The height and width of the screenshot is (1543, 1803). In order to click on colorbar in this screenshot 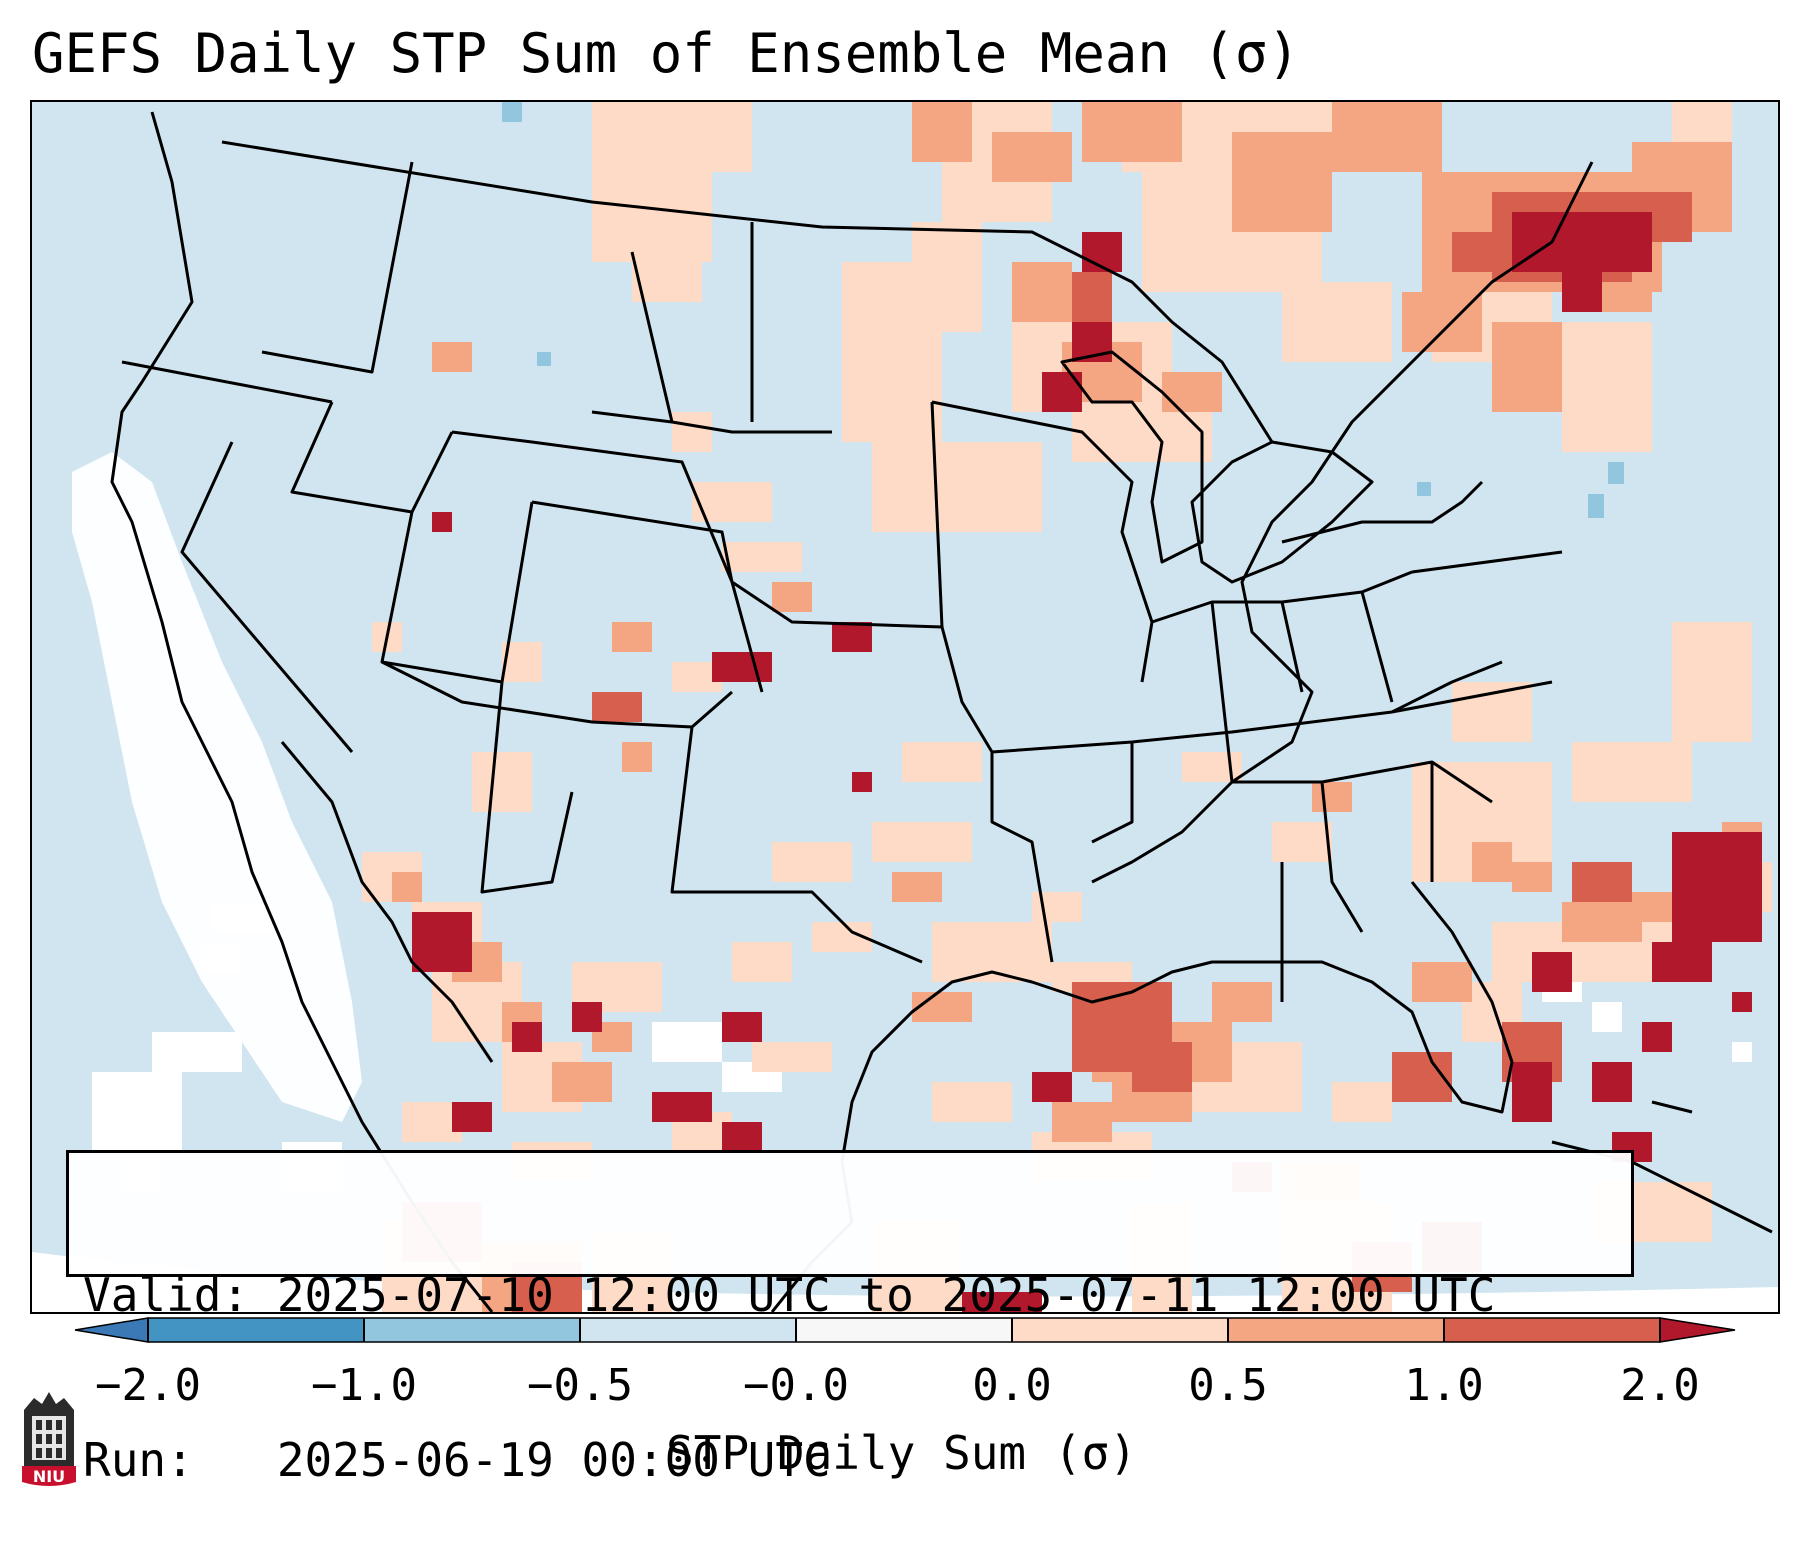, I will do `click(905, 1330)`.